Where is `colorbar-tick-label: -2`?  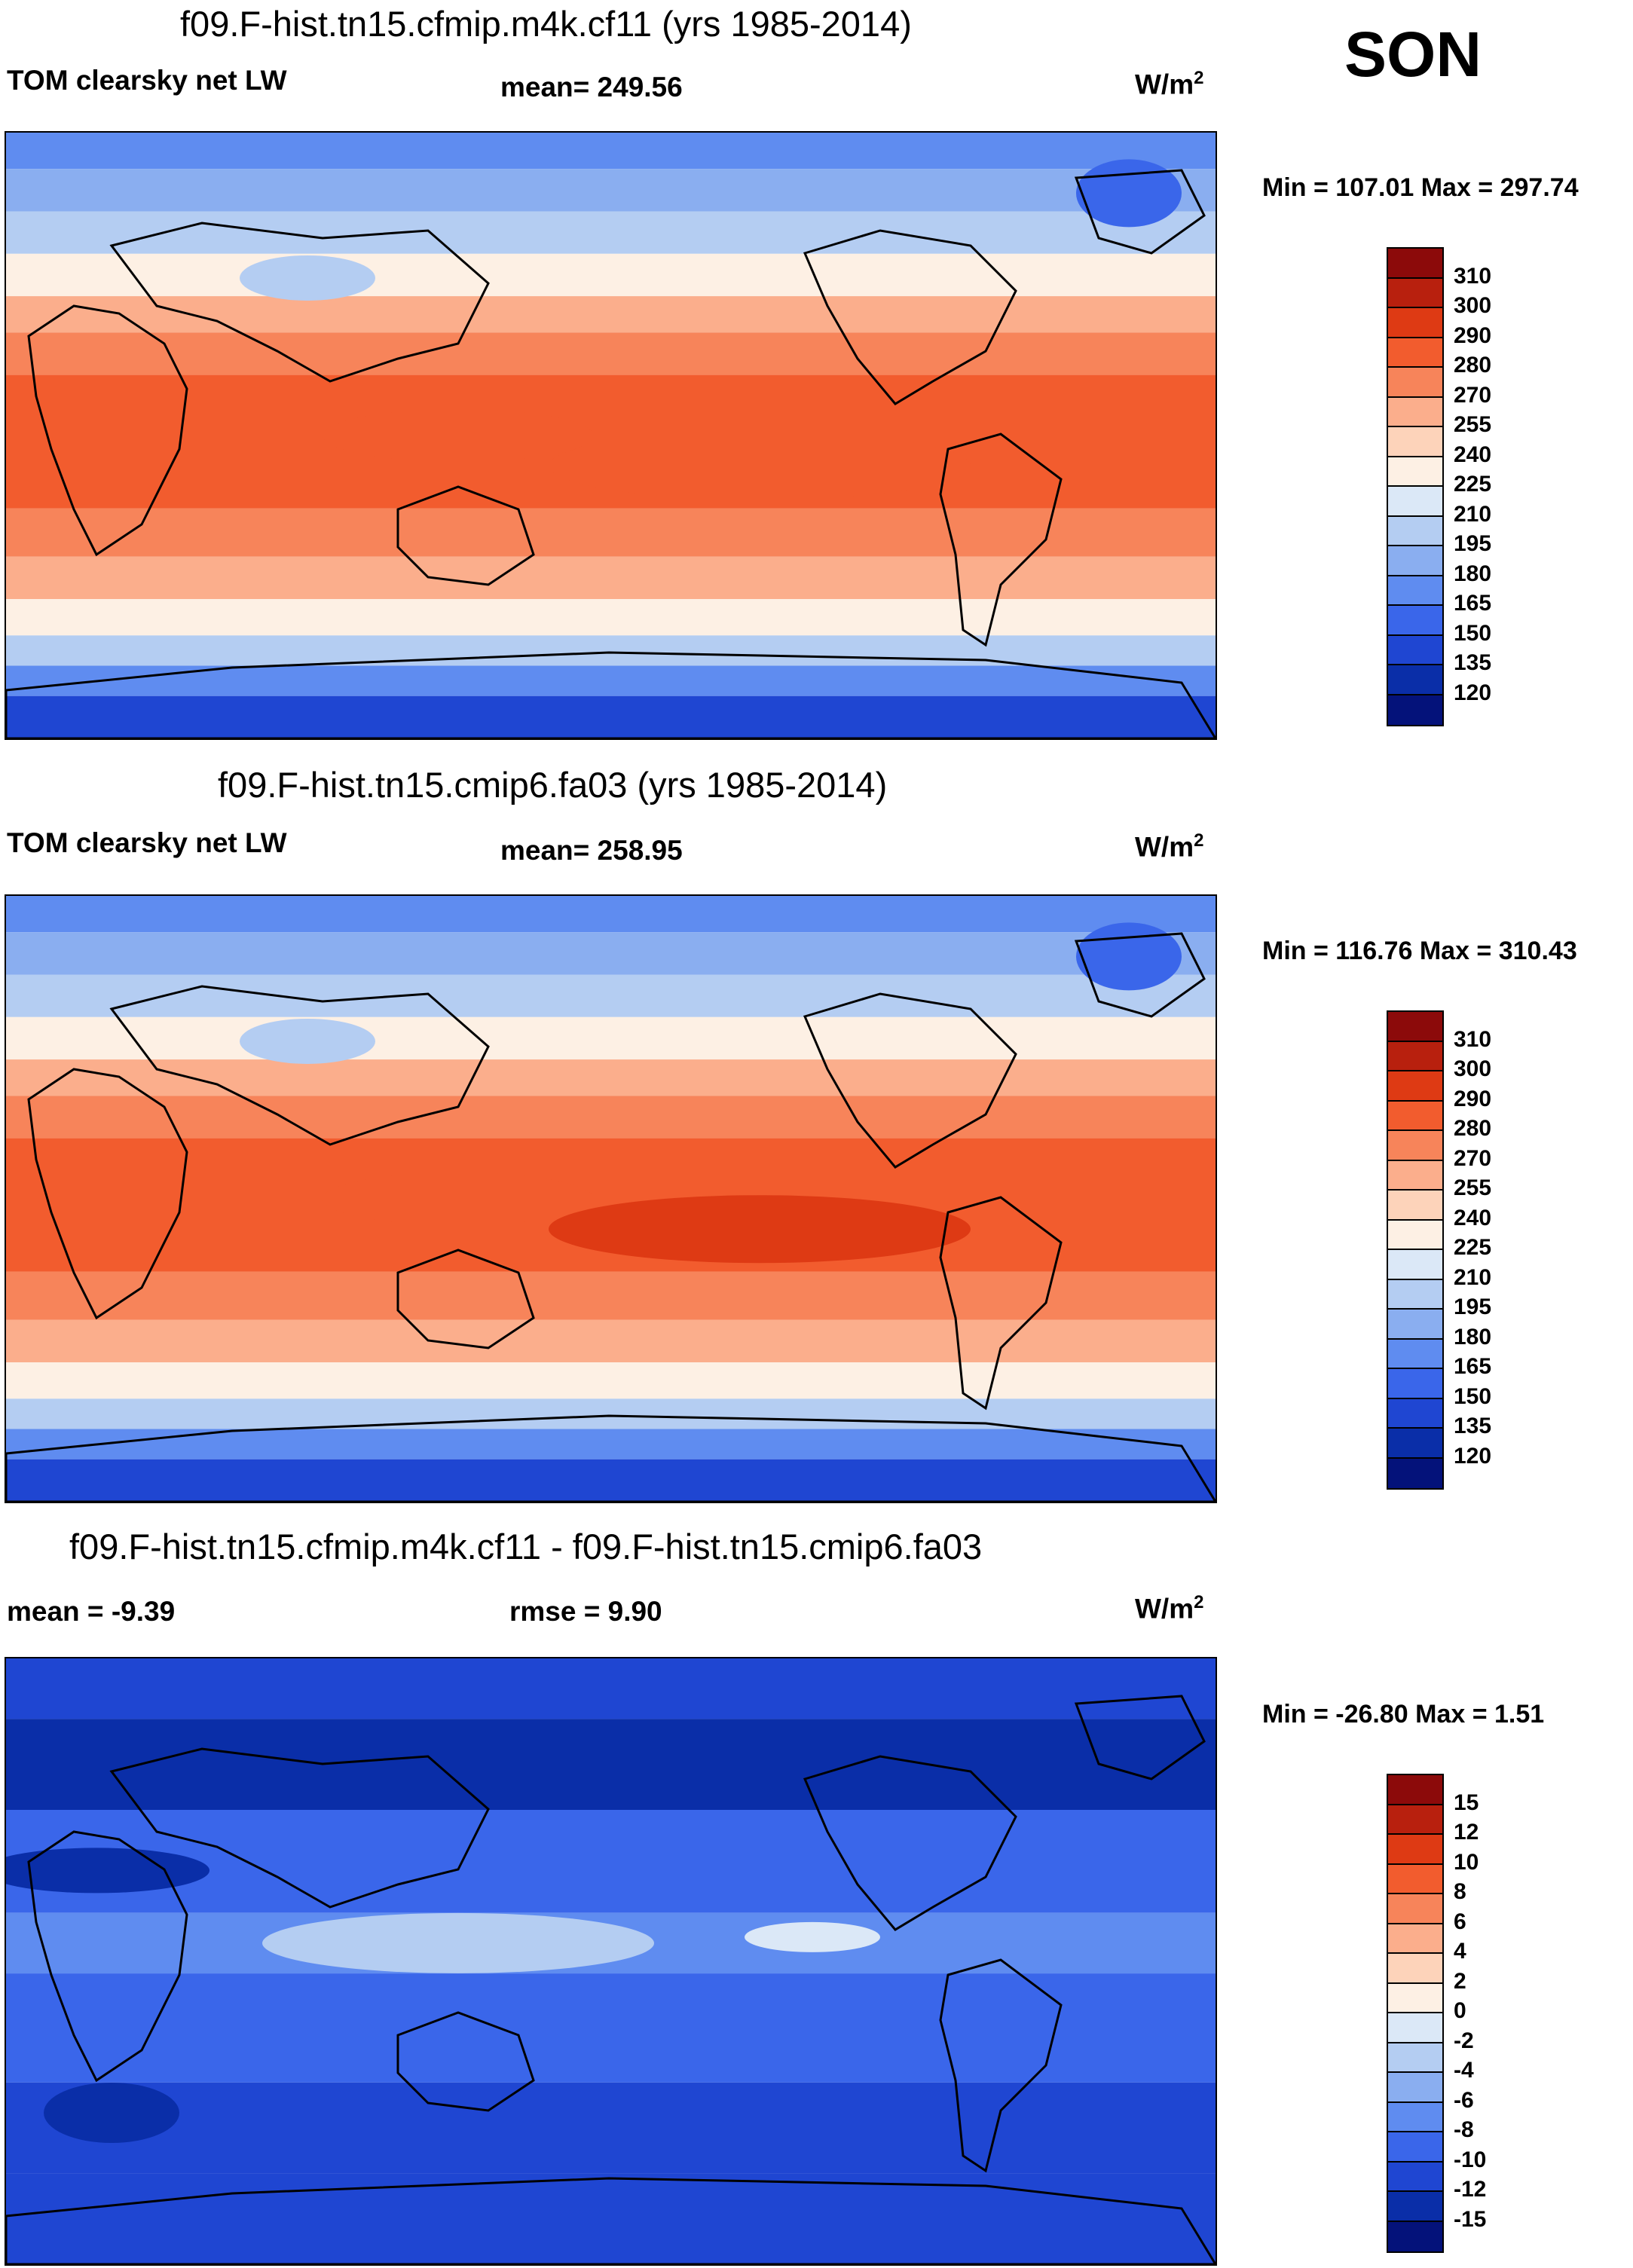
colorbar-tick-label: -2 is located at coordinates (1464, 2040).